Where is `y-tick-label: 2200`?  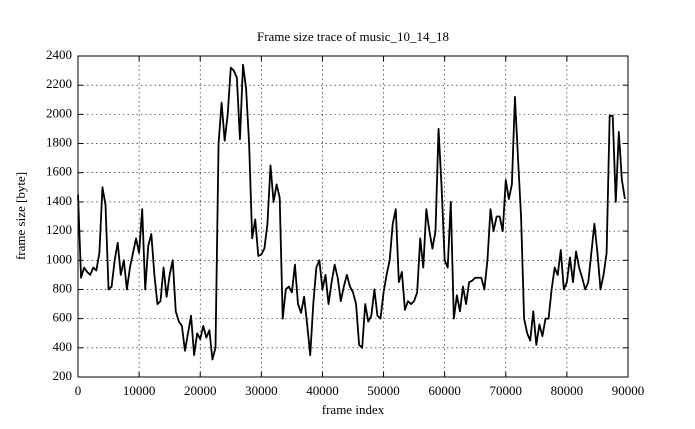
y-tick-label: 2200 is located at coordinates (59, 83).